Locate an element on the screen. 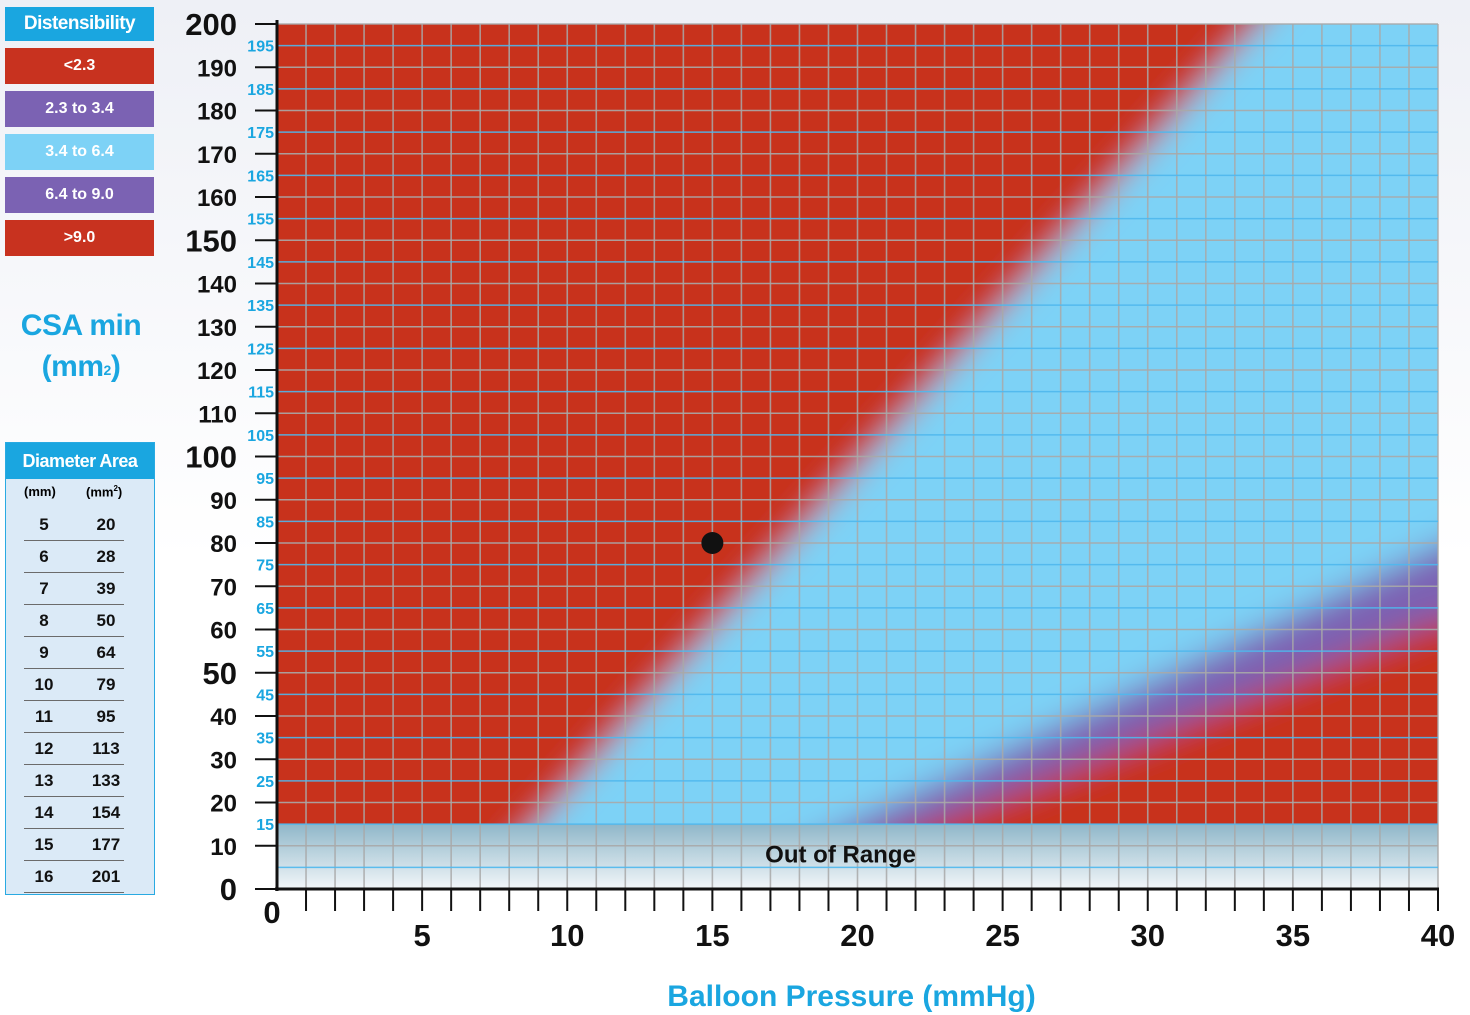 This screenshot has height=1015, width=1470. diameter-cell: 10 is located at coordinates (44, 684).